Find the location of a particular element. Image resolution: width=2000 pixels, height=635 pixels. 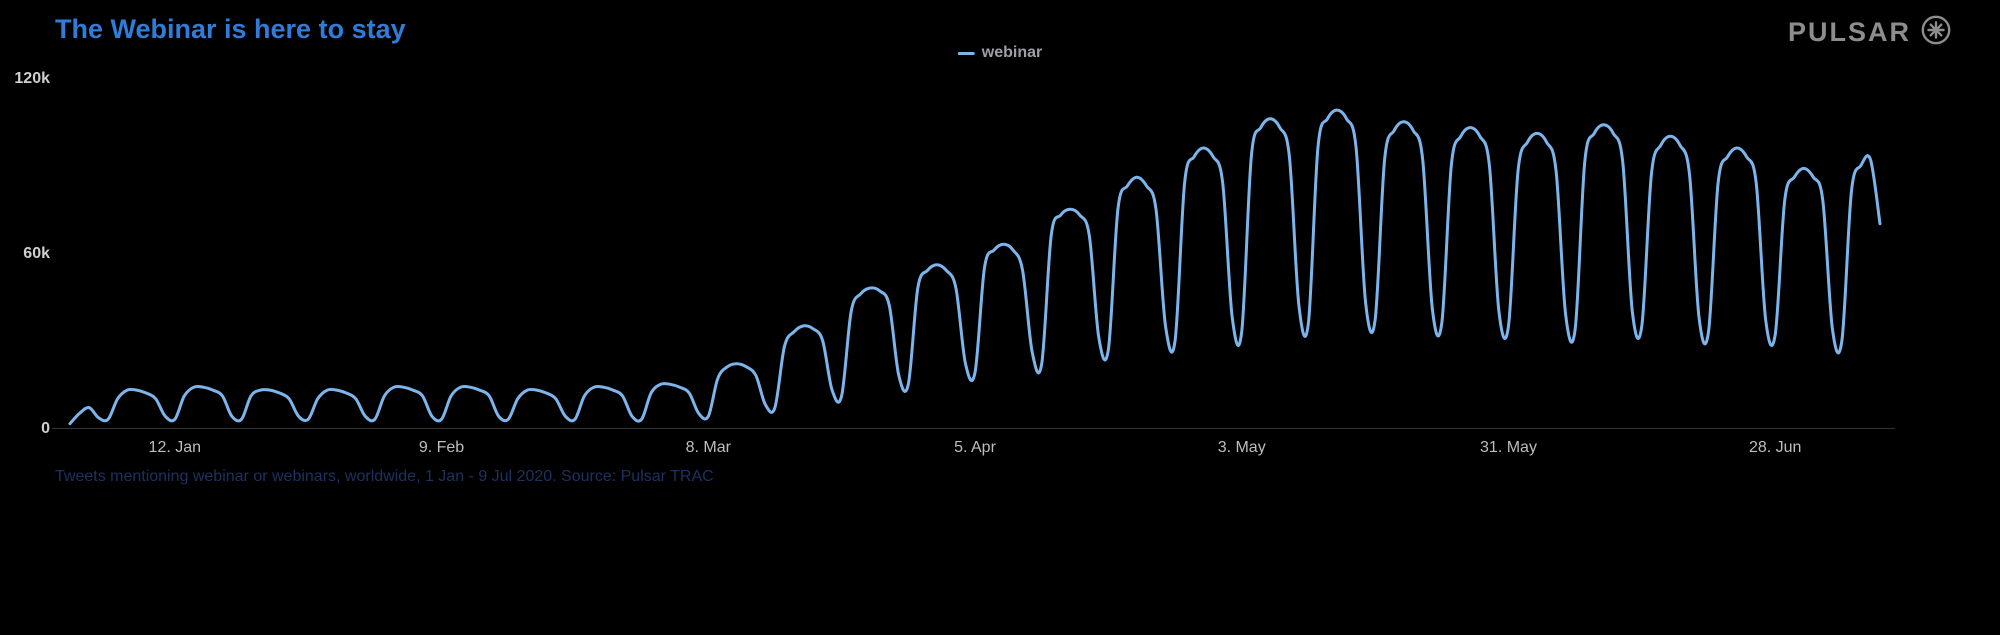

chart-title: The Webinar is here to stay is located at coordinates (230, 29).